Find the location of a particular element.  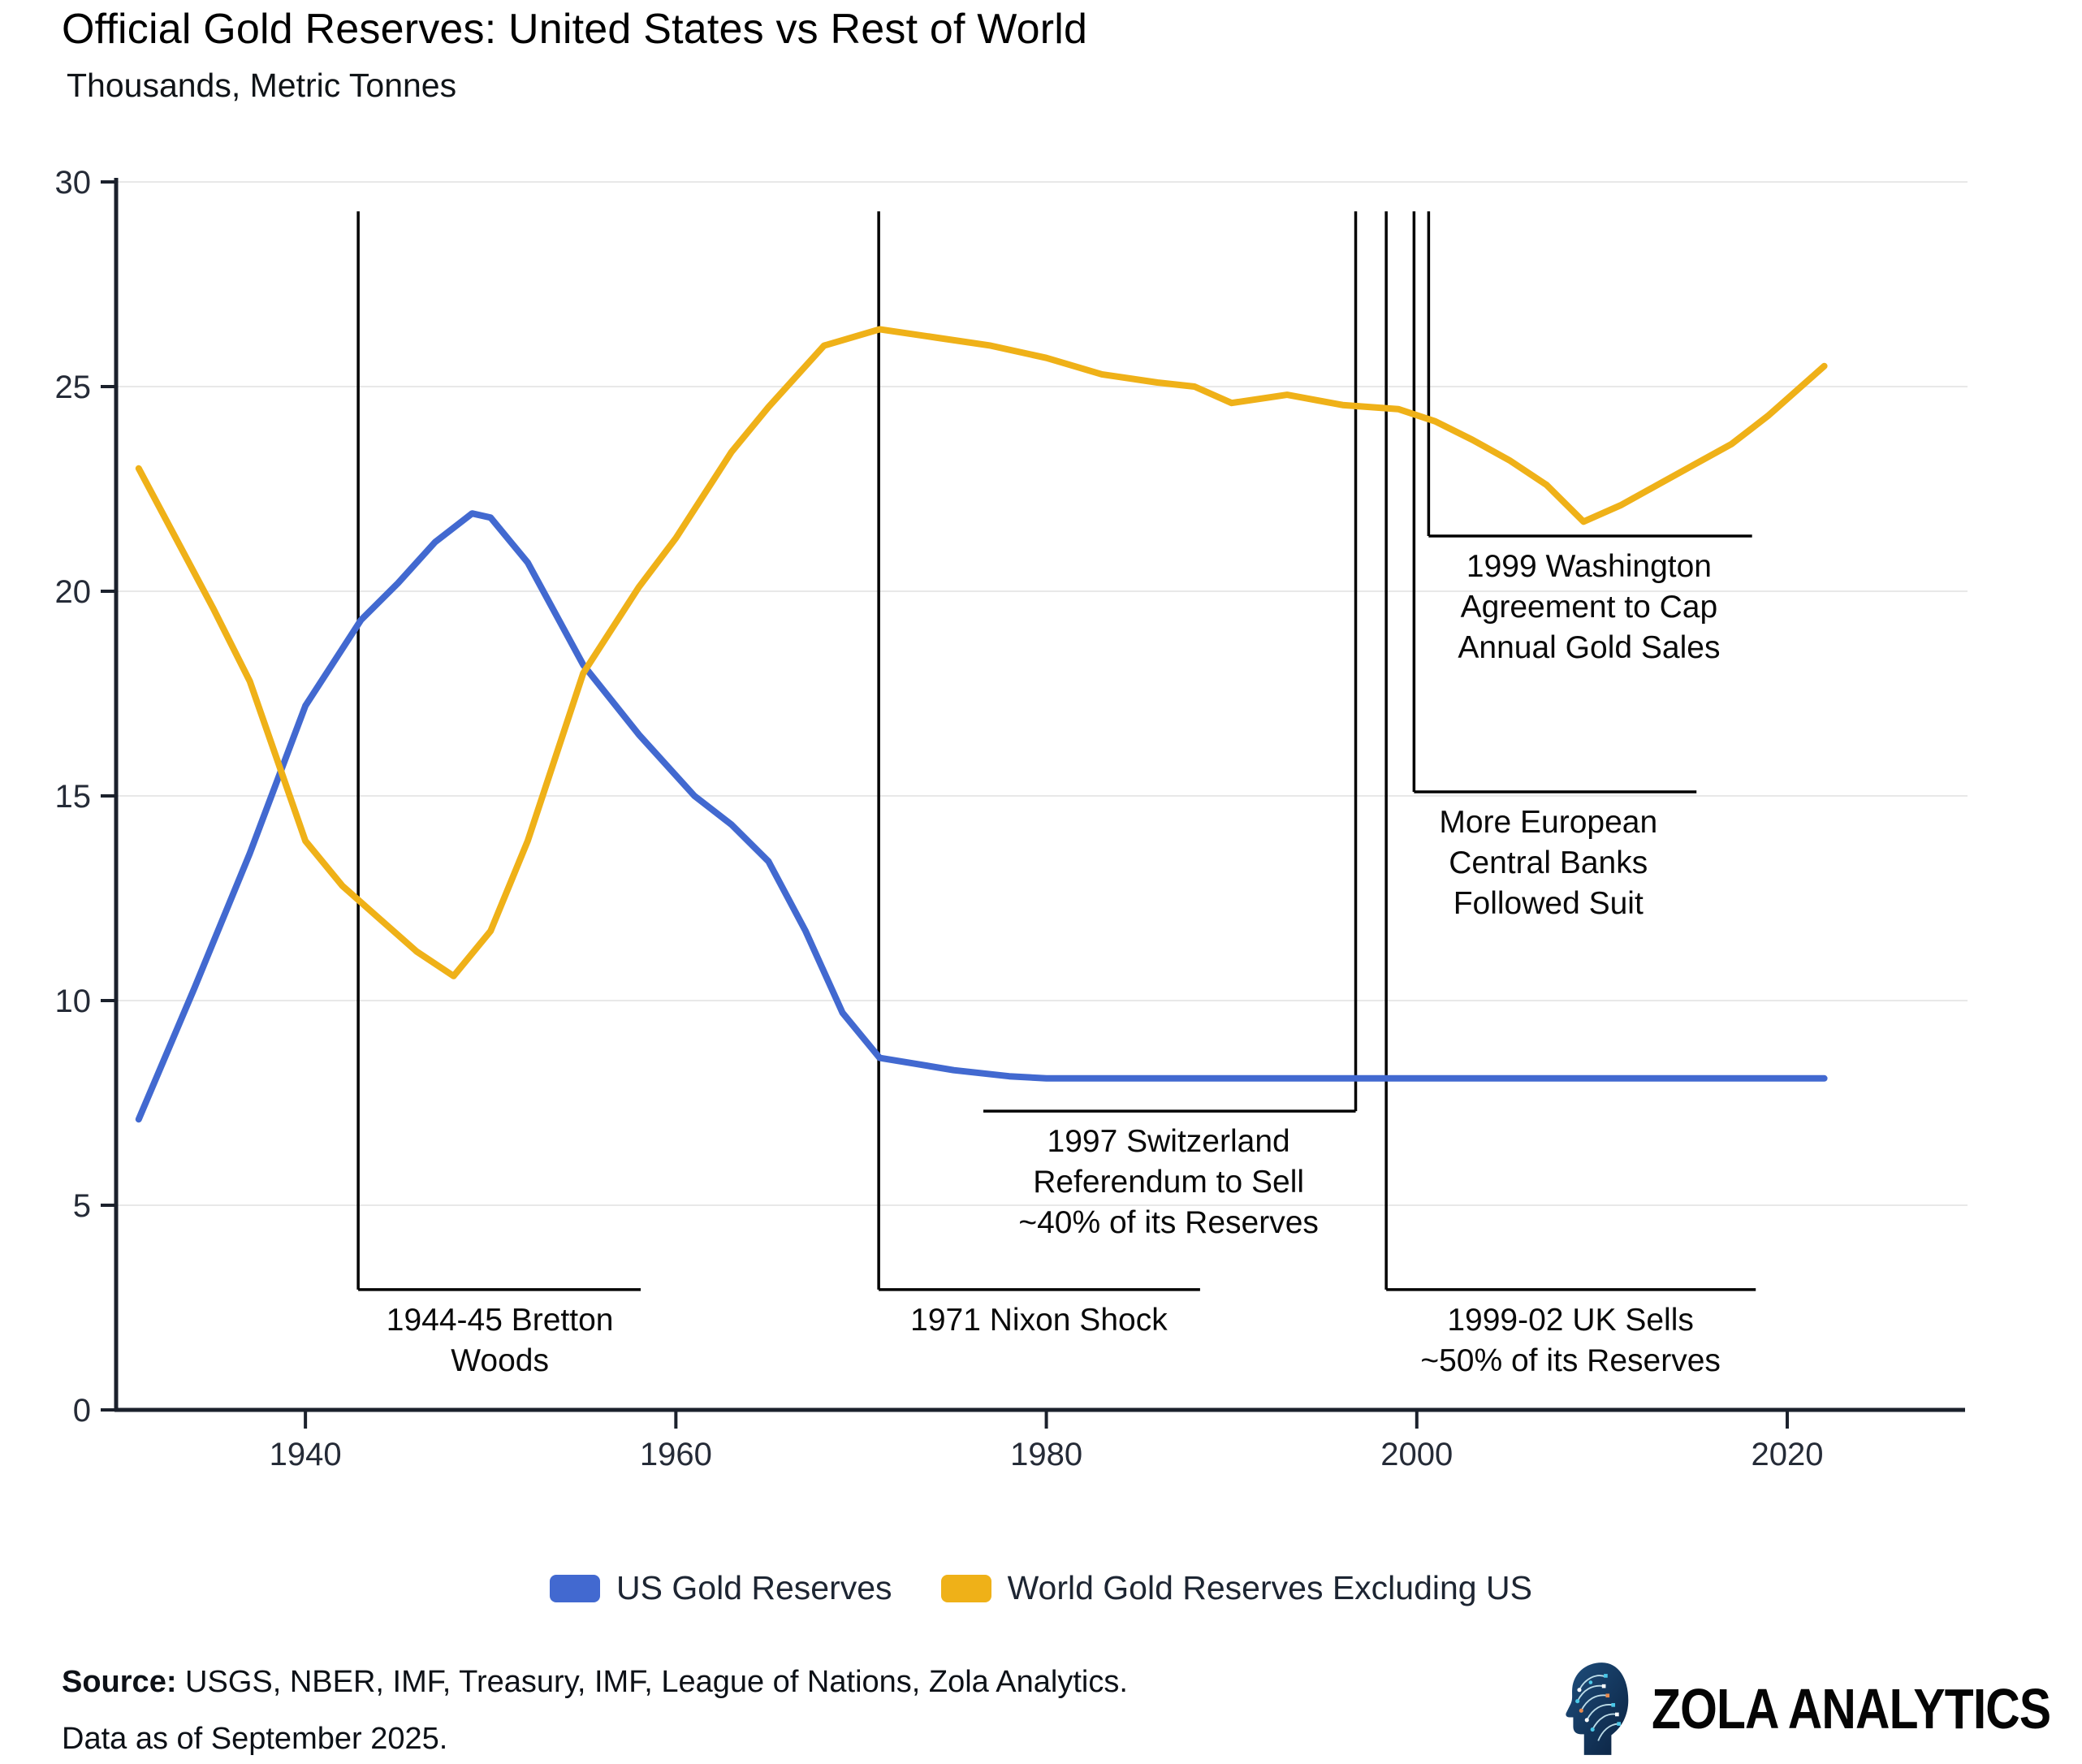

european-banks-label: More European Central Banks Followed Suit is located at coordinates (1548, 863).